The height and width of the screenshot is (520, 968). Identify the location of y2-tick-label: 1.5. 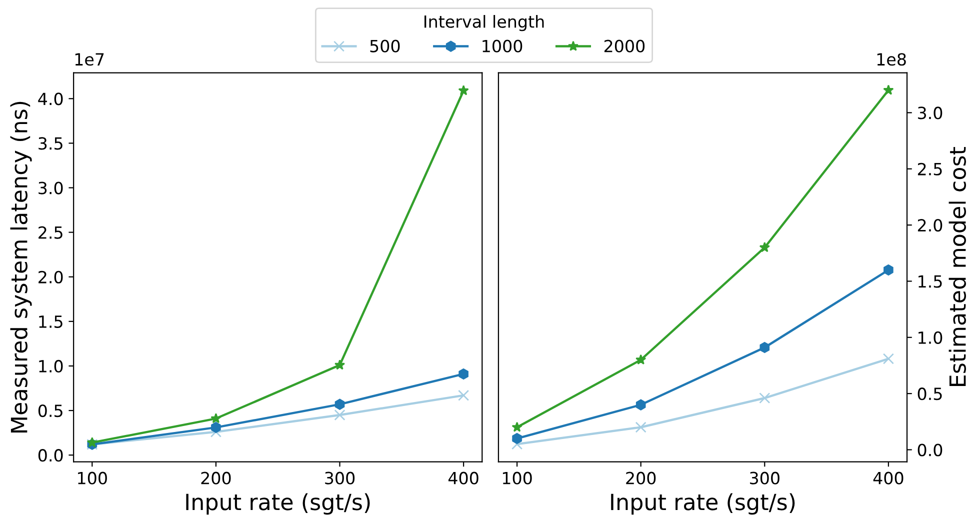
(930, 281).